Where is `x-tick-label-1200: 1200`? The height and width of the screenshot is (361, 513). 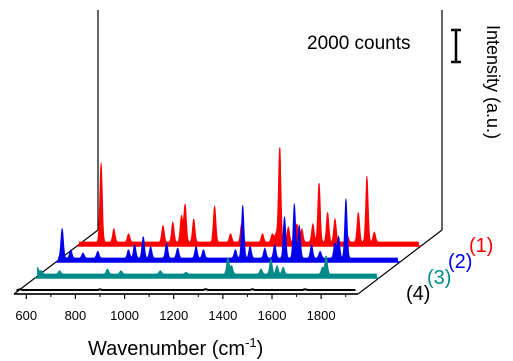 x-tick-label-1200: 1200 is located at coordinates (173, 315).